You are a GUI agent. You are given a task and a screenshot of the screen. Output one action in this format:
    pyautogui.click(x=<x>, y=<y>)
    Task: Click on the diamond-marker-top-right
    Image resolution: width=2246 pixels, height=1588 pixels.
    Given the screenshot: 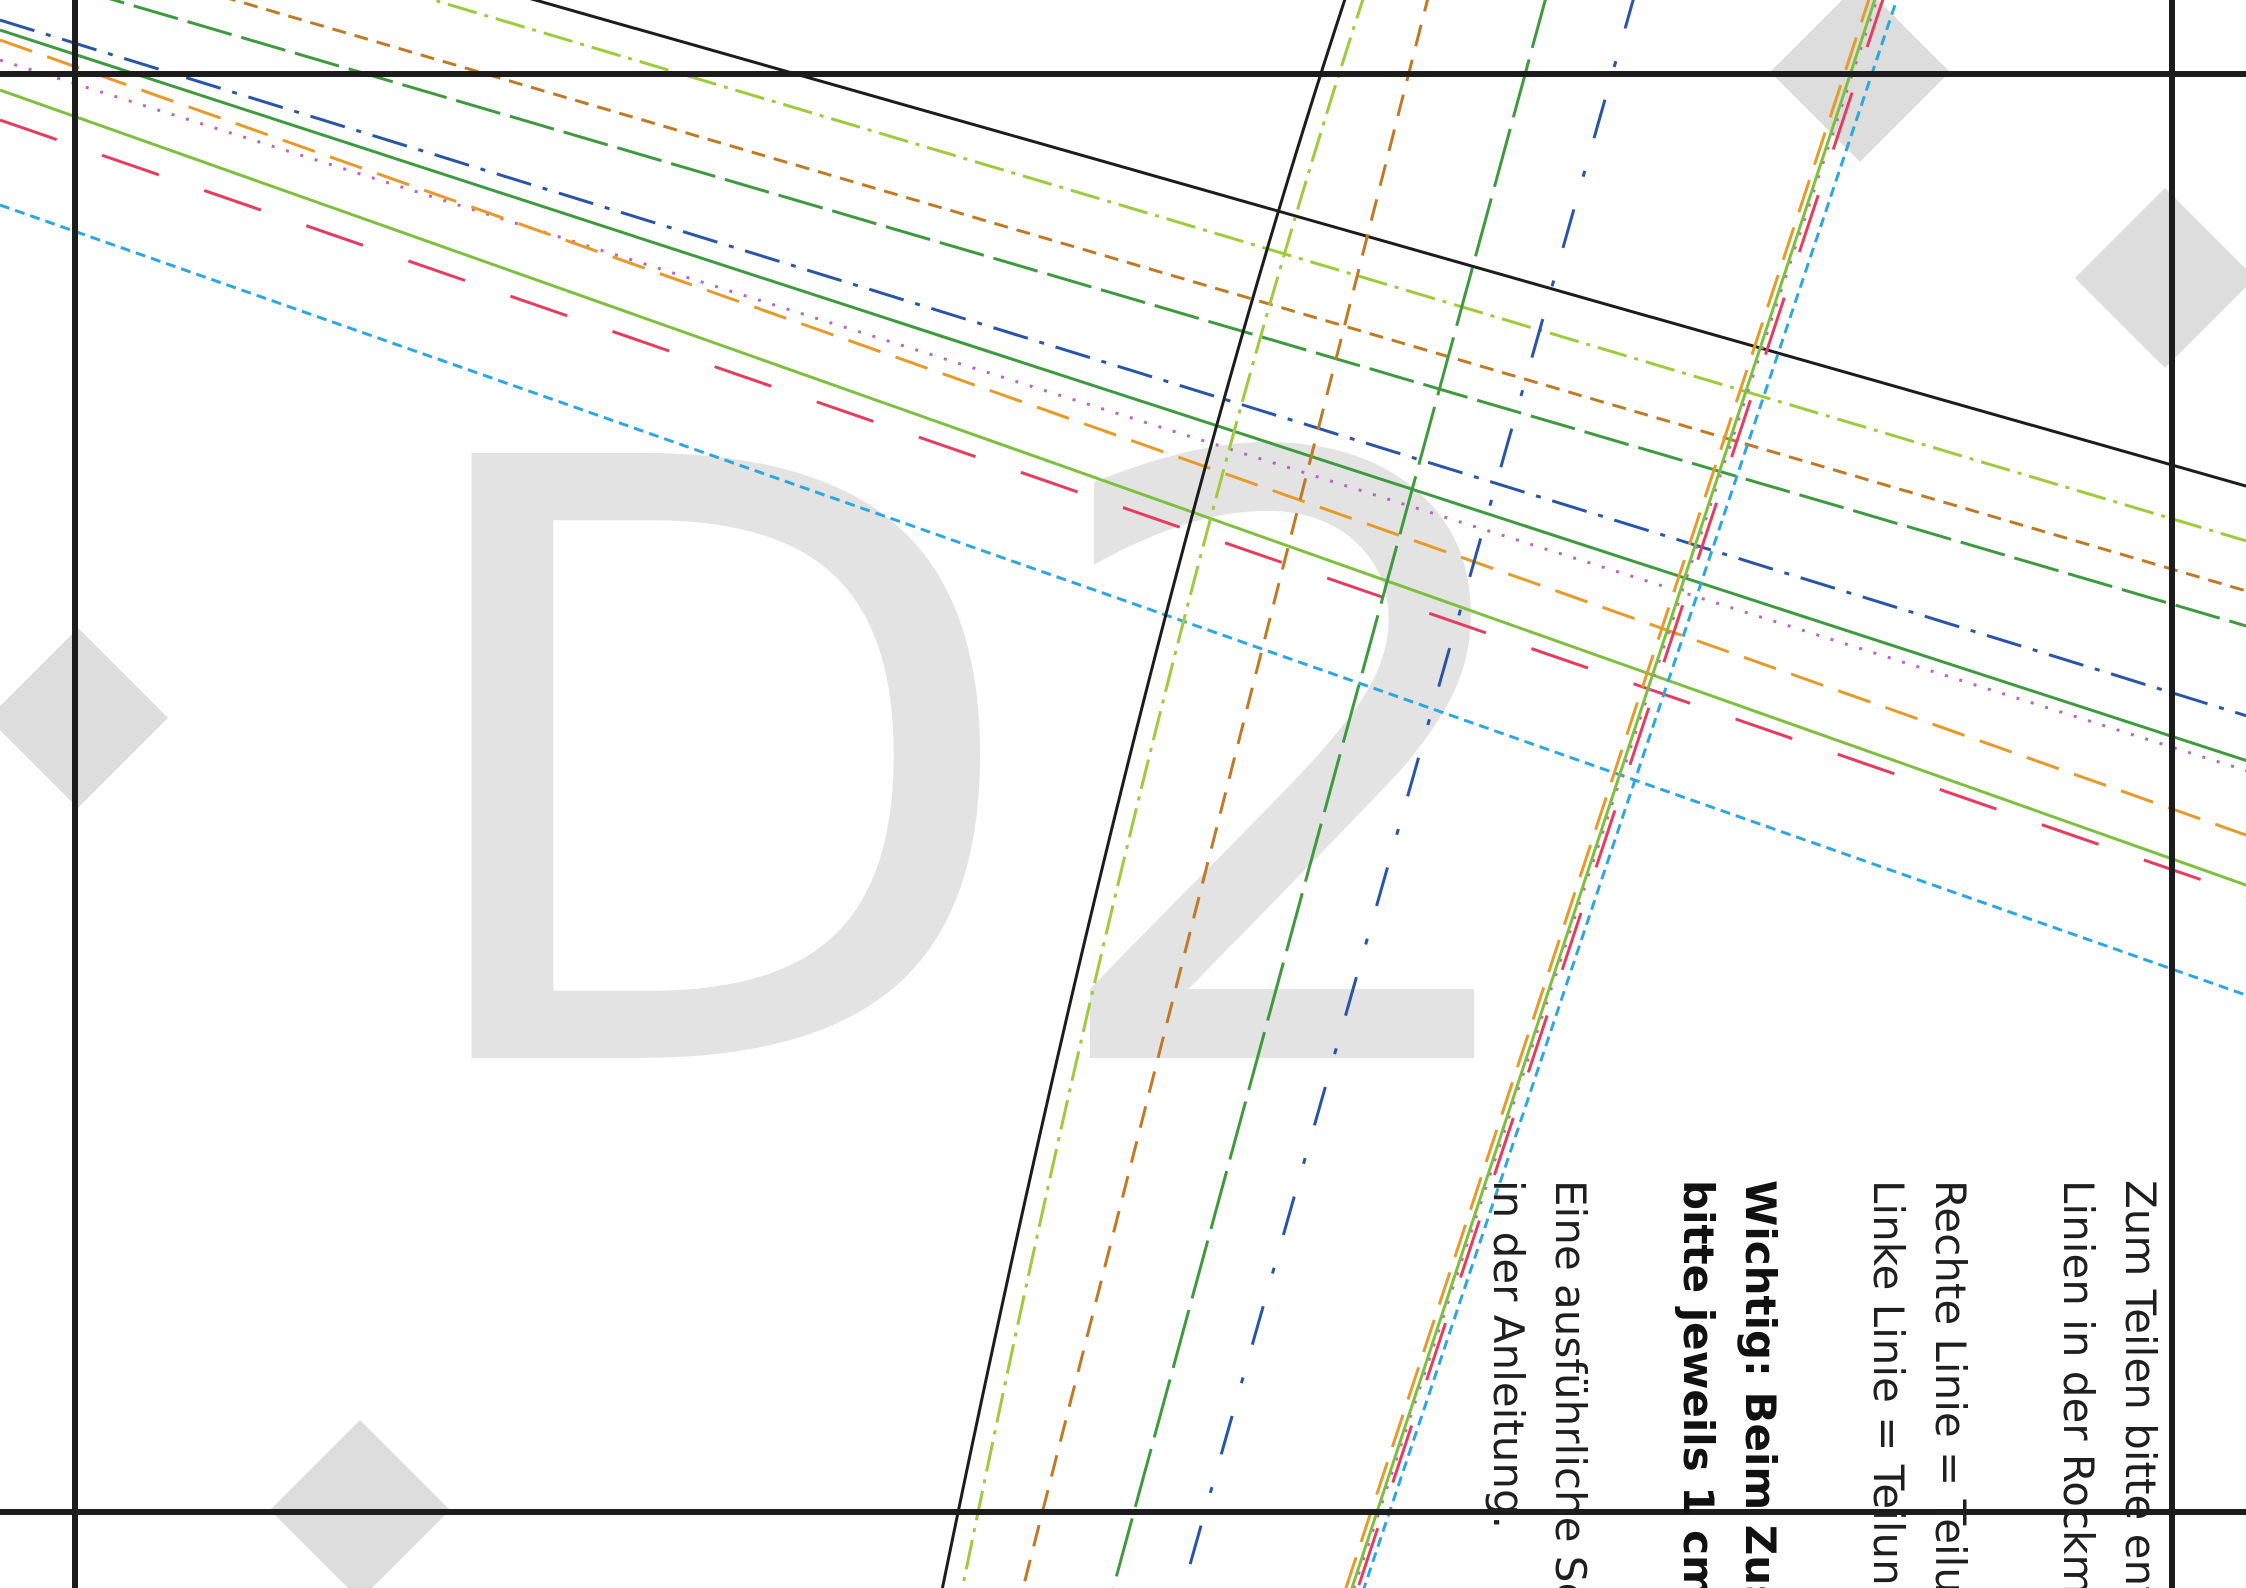 What is the action you would take?
    pyautogui.click(x=1860, y=81)
    